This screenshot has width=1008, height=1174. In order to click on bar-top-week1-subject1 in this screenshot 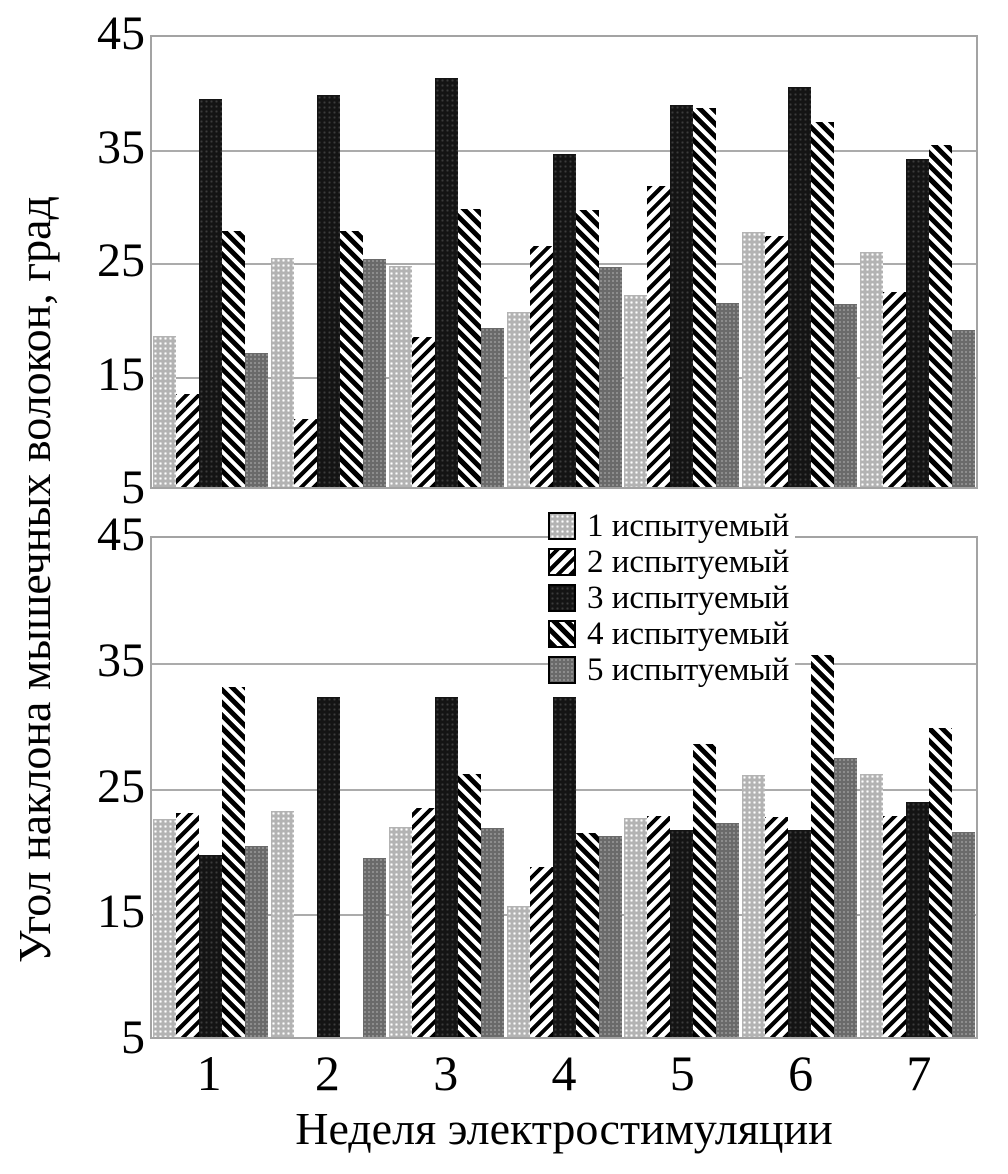, I will do `click(165, 411)`.